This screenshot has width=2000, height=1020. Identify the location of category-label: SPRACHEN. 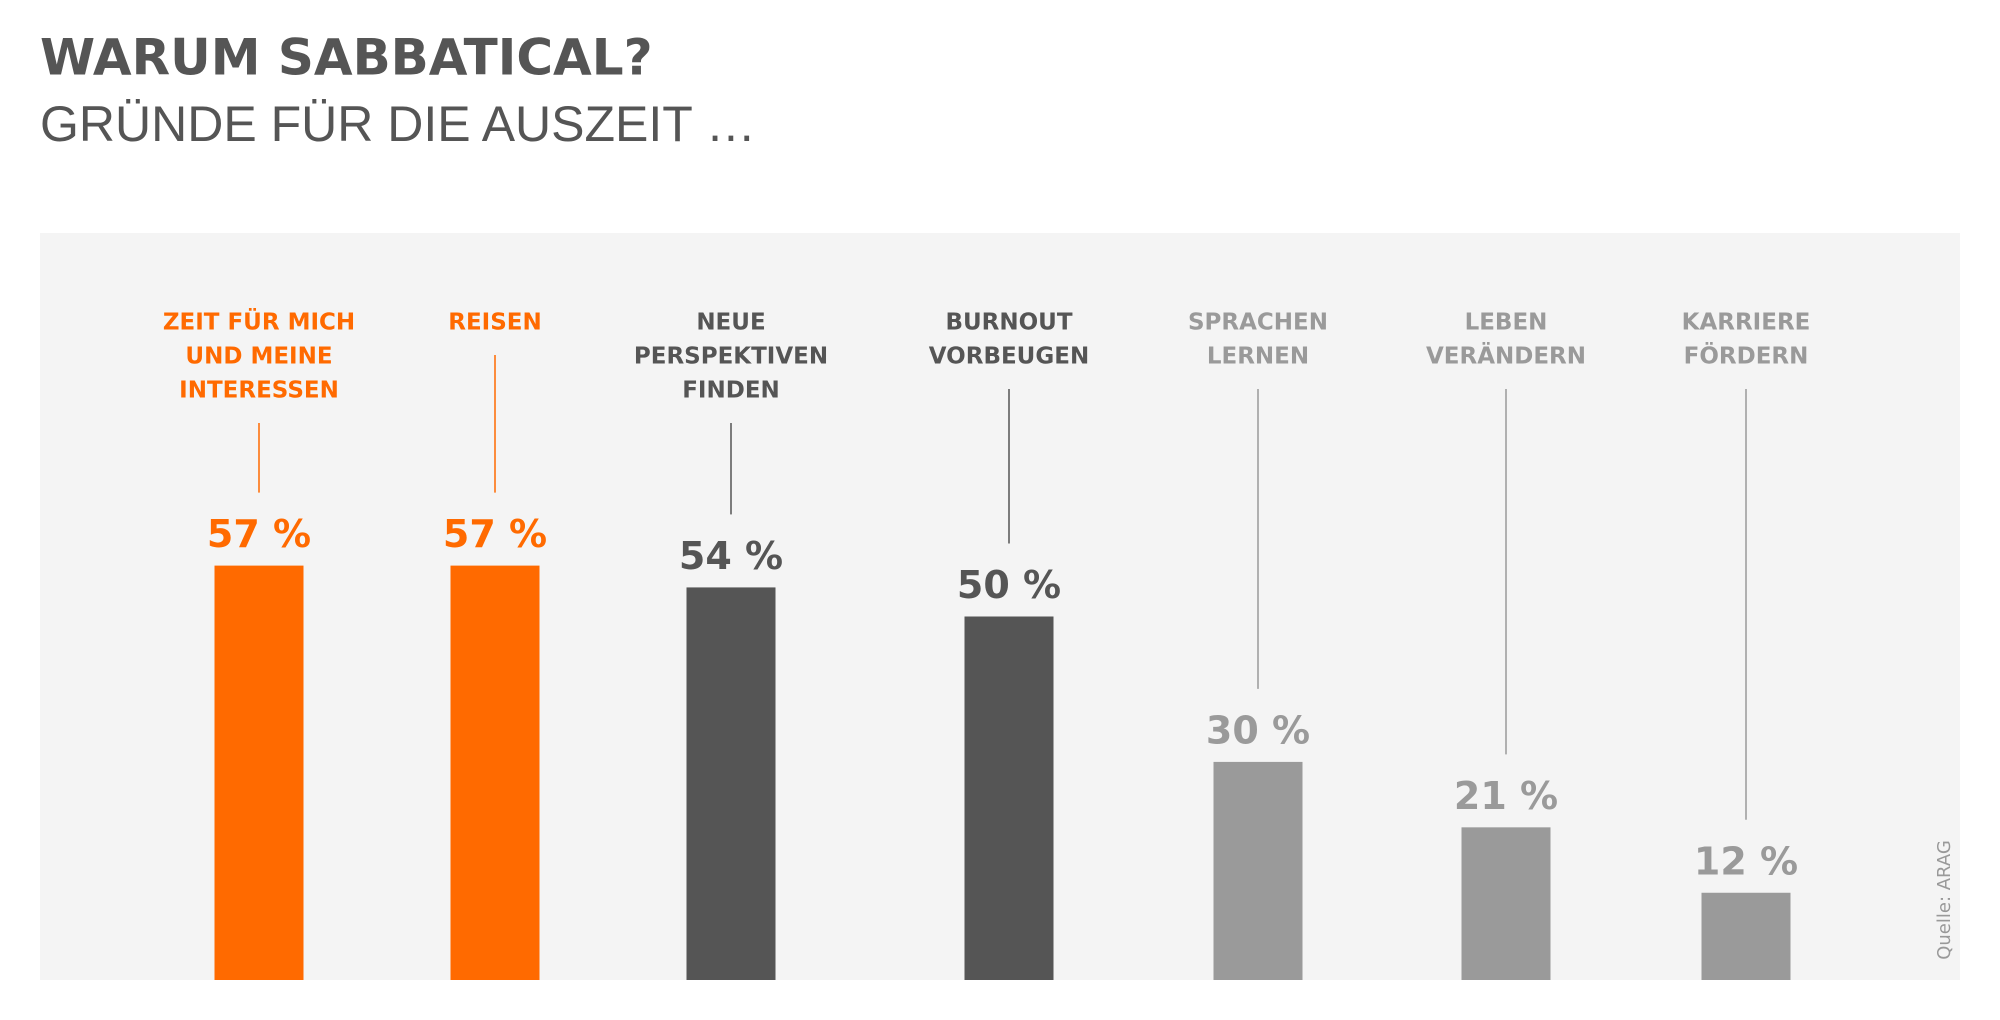
(1258, 323).